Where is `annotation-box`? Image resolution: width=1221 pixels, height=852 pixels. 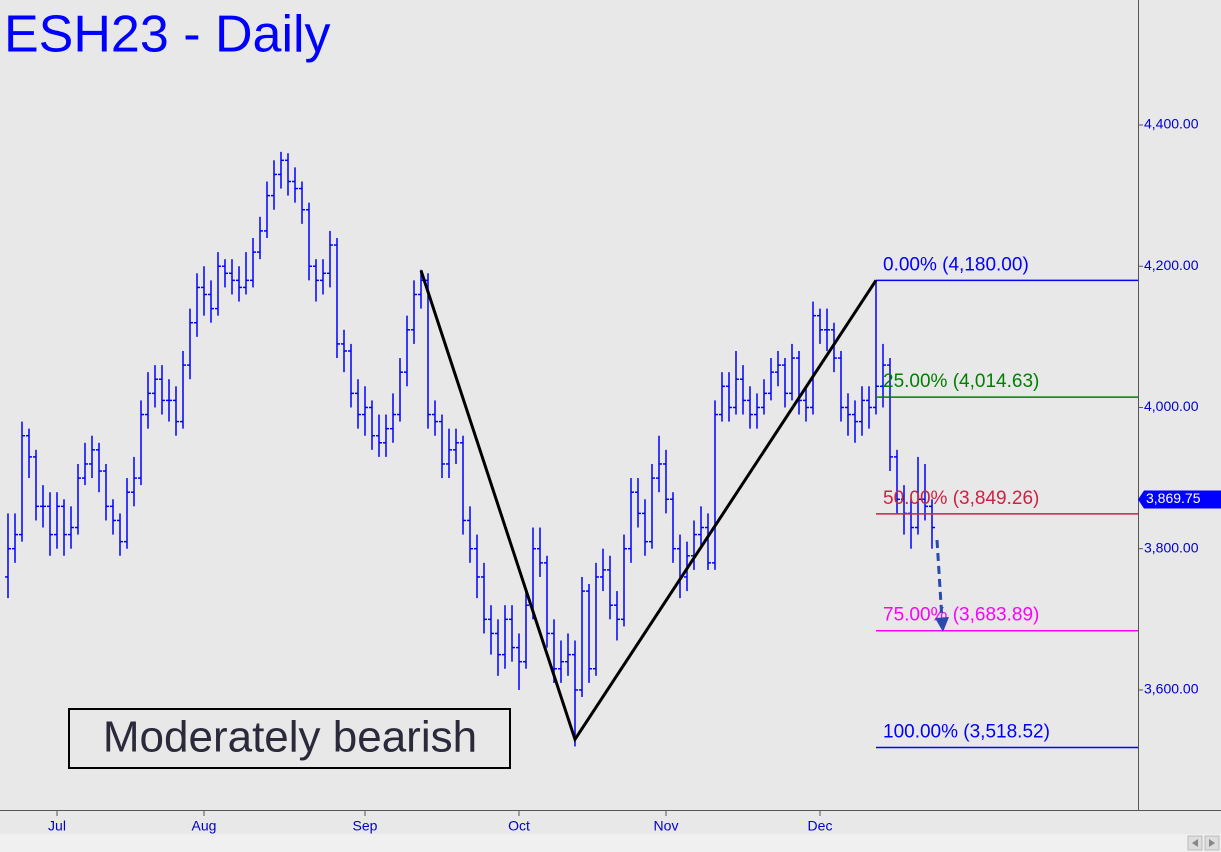
annotation-box is located at coordinates (289, 738).